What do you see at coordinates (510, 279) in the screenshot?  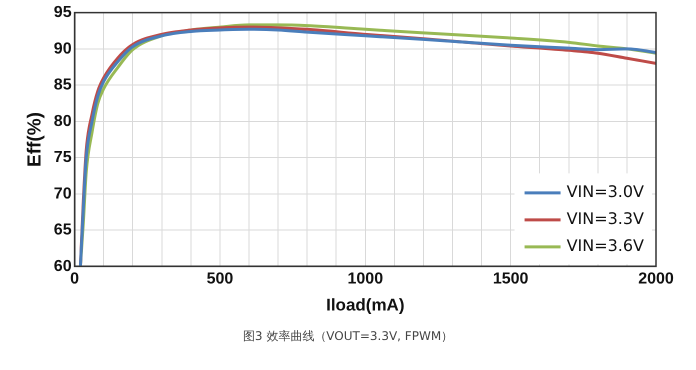 I see `x-tick-label: 1500` at bounding box center [510, 279].